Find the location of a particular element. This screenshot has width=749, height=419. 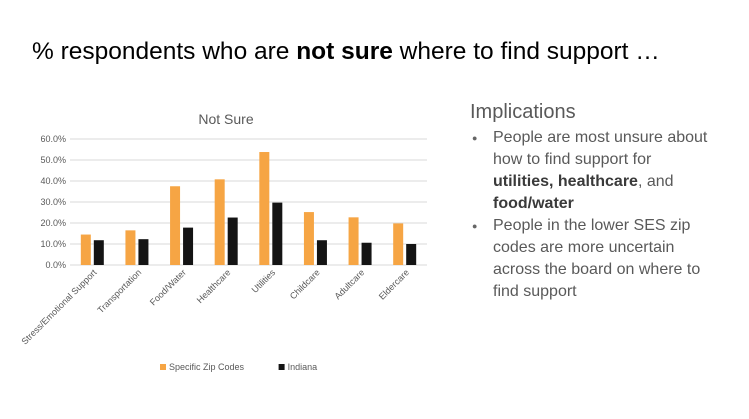

legend-label: Specific Zip Codes is located at coordinates (207, 367).